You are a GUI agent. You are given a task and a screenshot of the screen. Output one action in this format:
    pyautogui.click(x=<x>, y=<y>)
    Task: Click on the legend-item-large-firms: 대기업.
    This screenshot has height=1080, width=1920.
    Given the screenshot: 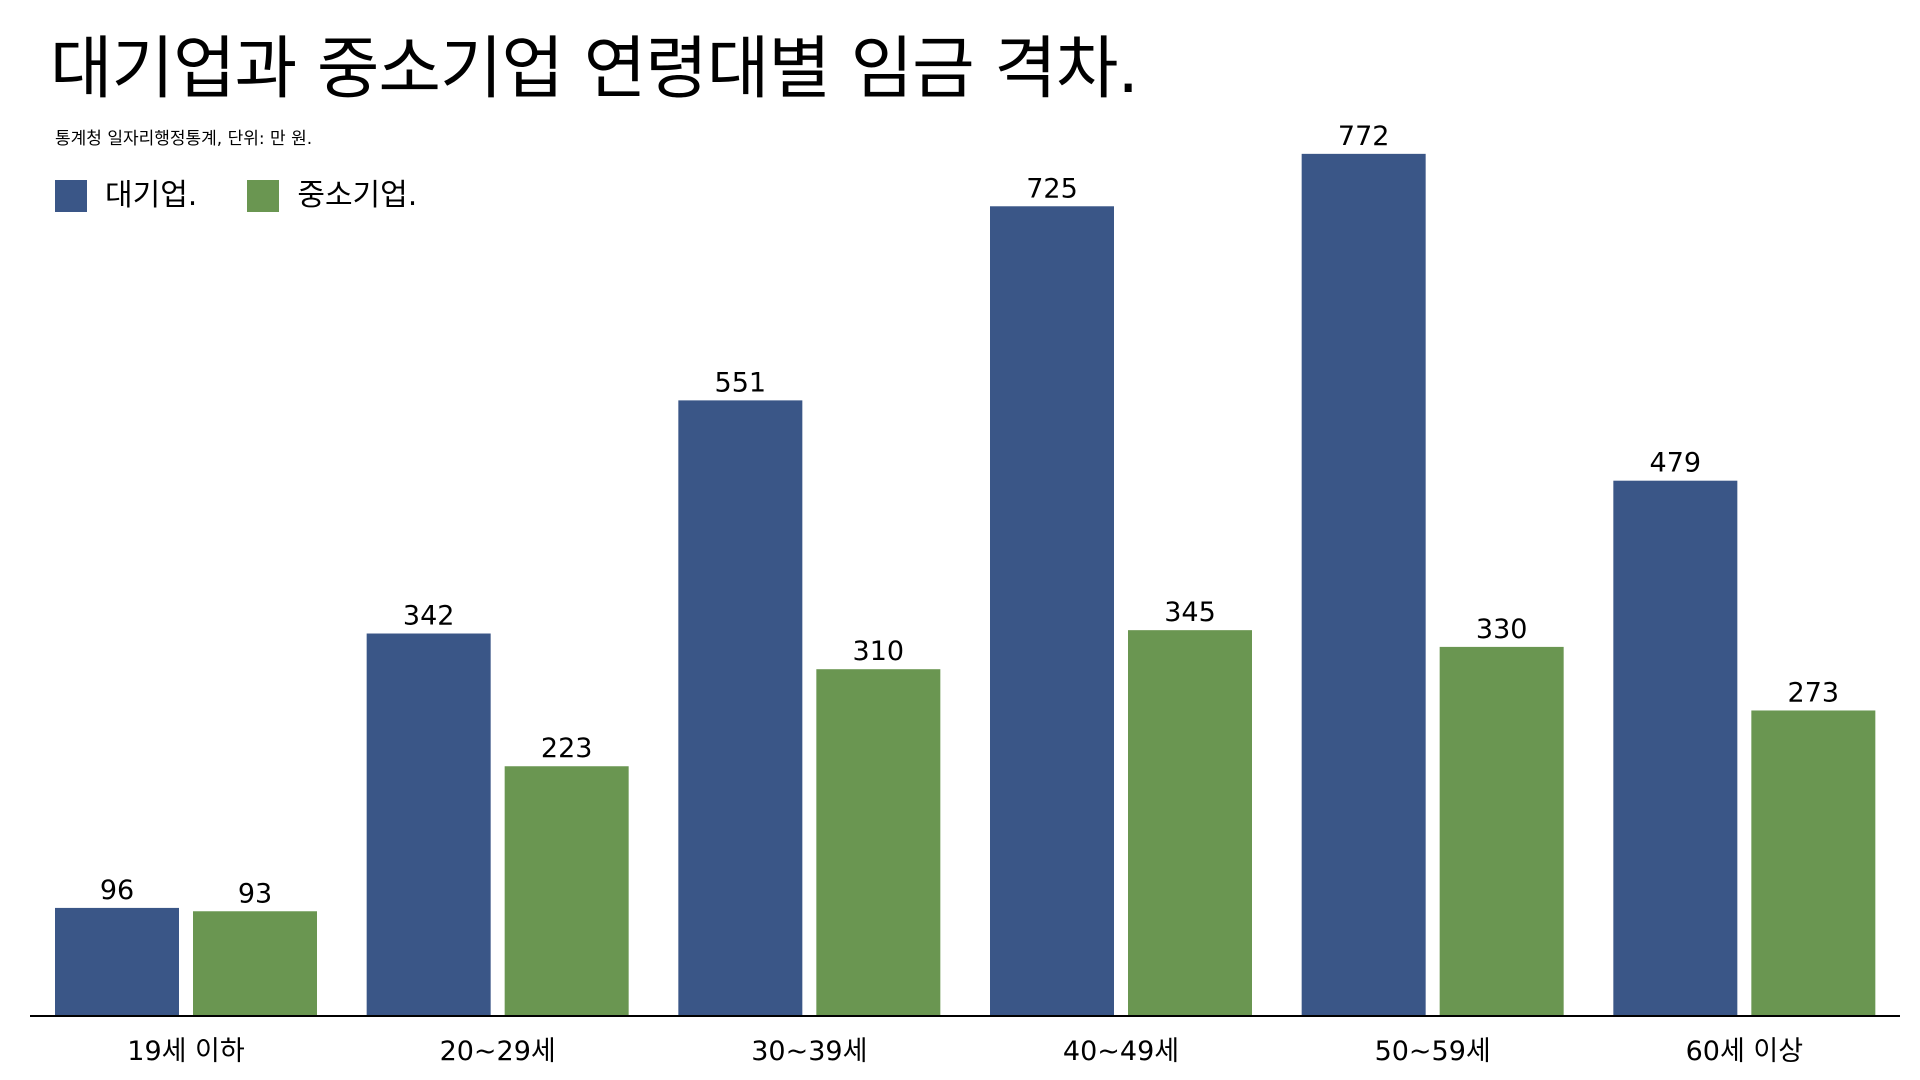 What is the action you would take?
    pyautogui.click(x=126, y=196)
    